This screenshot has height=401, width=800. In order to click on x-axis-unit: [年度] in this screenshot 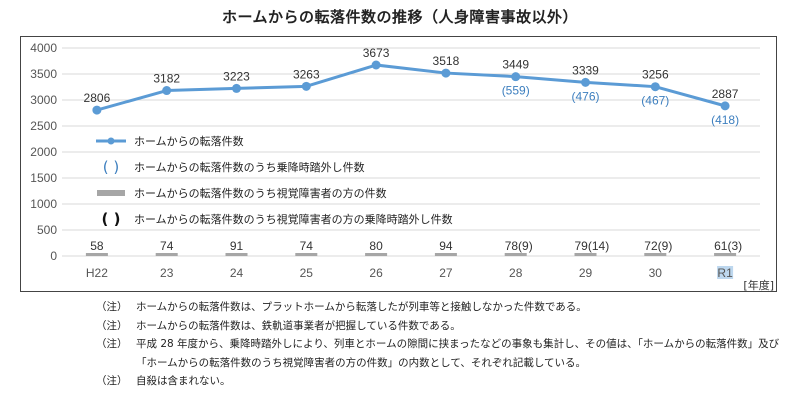, I will do `click(758, 285)`.